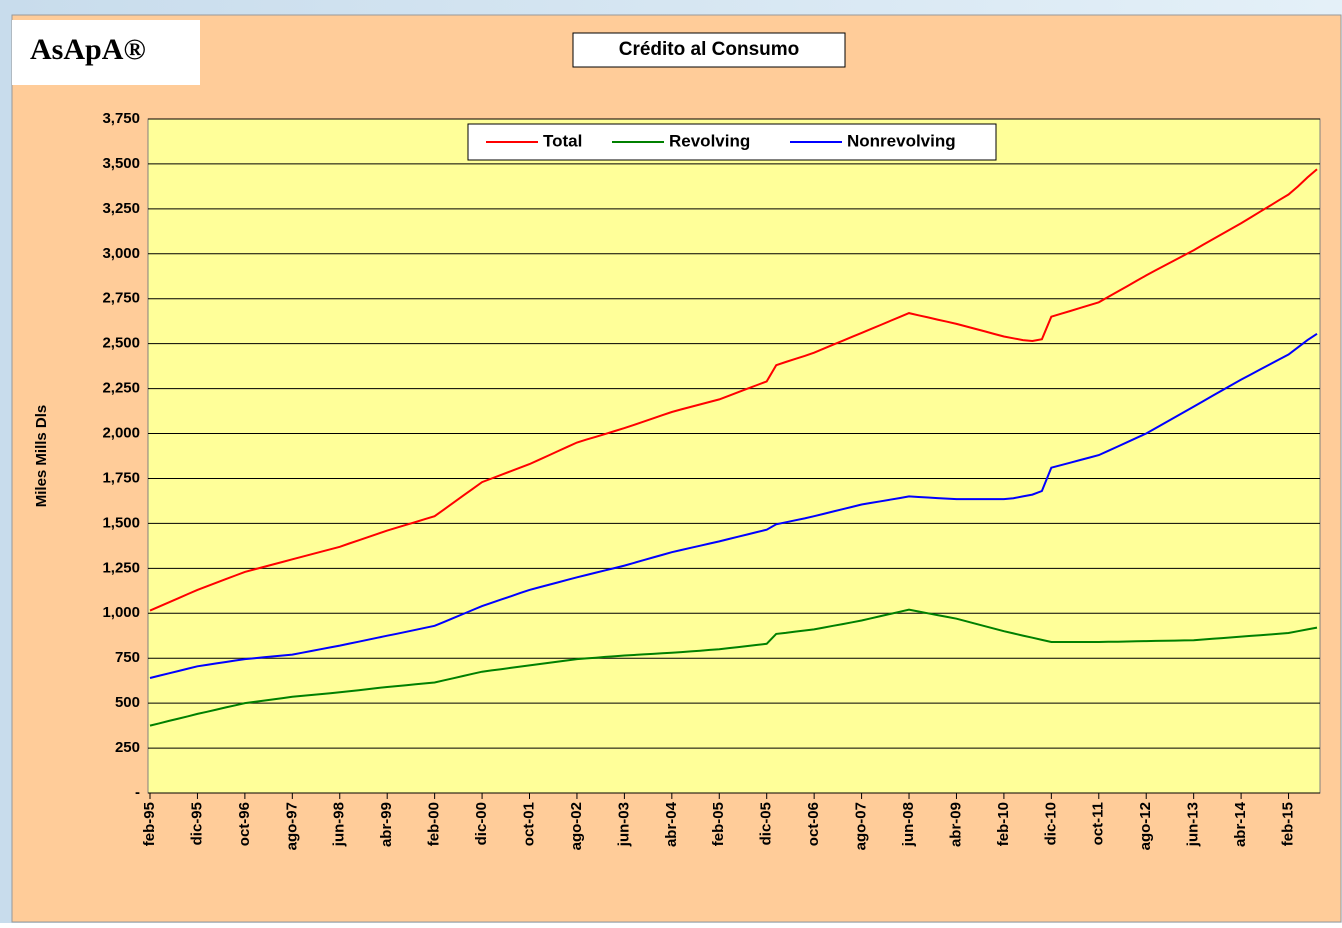 The height and width of the screenshot is (928, 1342). What do you see at coordinates (291, 826) in the screenshot?
I see `x-tick-label: ago-97` at bounding box center [291, 826].